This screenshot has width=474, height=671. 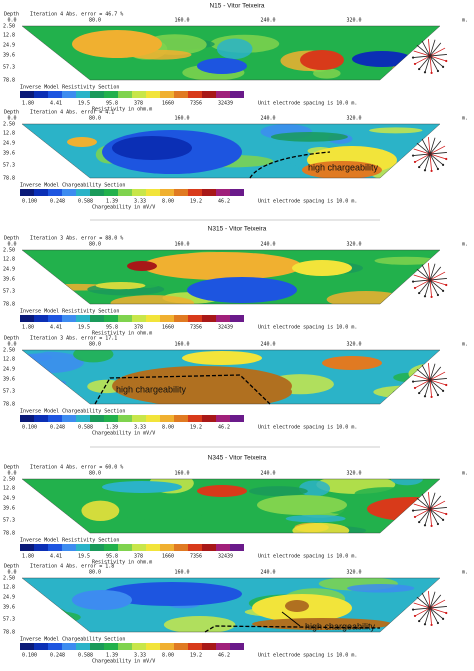 What do you see at coordinates (122, 563) in the screenshot?
I see `scale-unit: Resistivity in ohm.m` at bounding box center [122, 563].